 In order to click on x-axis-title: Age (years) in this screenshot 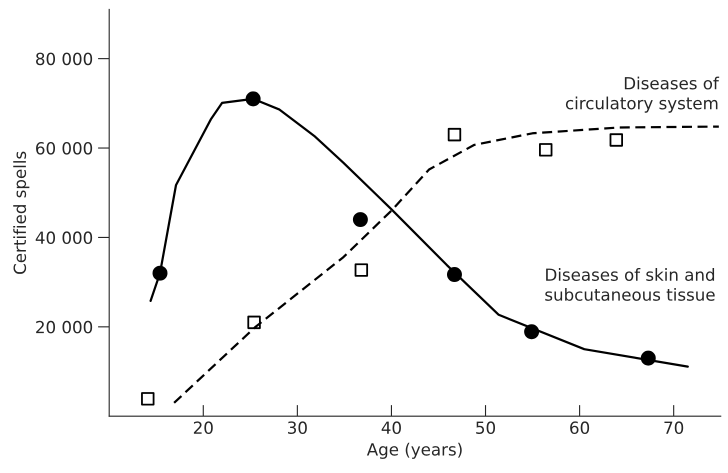, I will do `click(414, 450)`.